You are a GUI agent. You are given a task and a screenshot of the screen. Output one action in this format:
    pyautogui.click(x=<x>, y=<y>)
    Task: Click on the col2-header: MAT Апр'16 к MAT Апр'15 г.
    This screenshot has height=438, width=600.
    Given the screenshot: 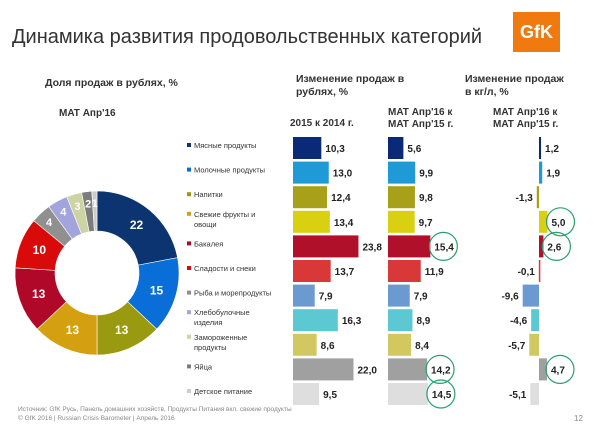 What is the action you would take?
    pyautogui.click(x=420, y=119)
    